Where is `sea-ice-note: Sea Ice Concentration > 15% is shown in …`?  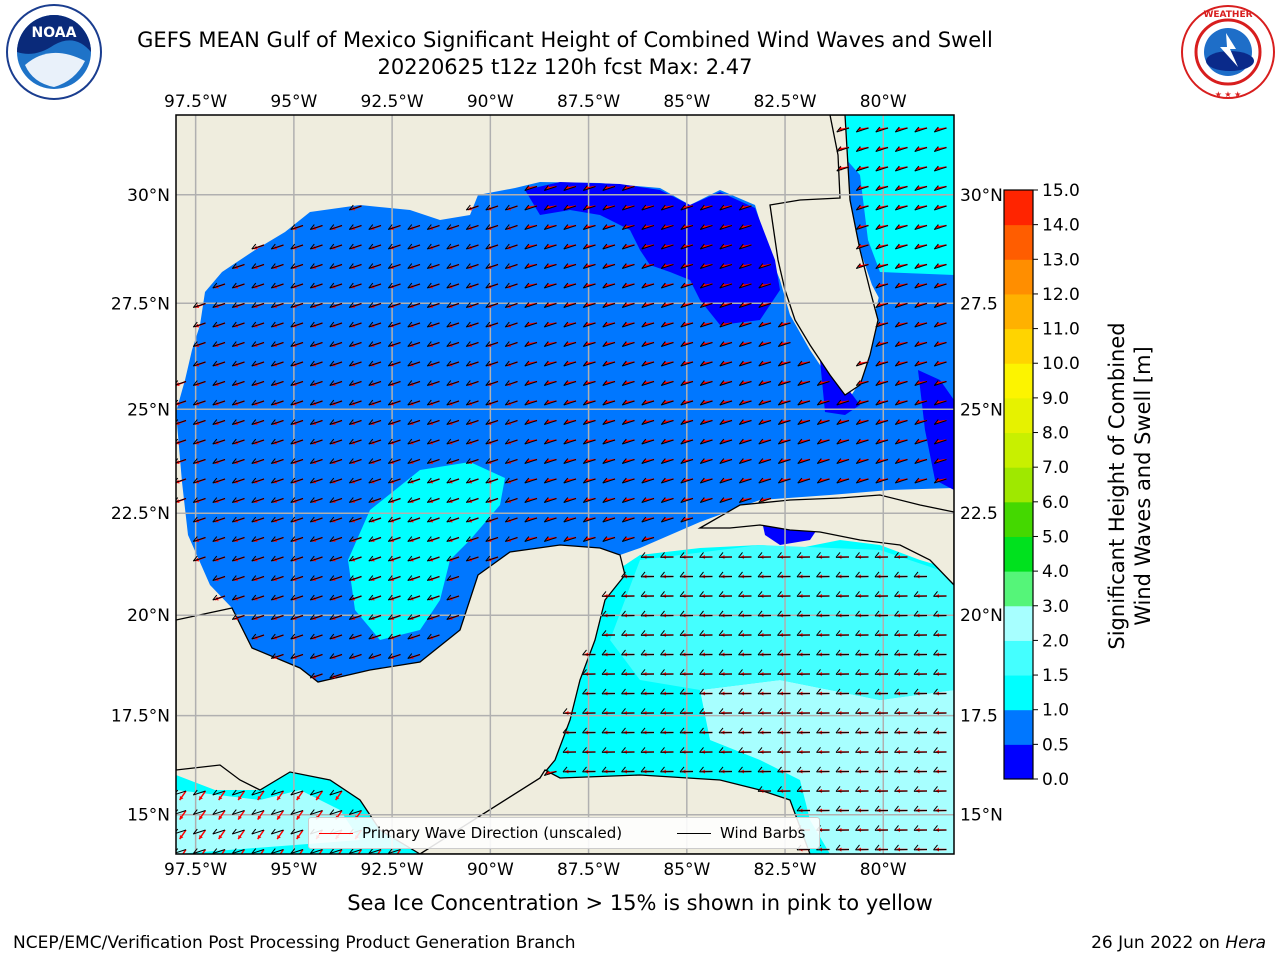
sea-ice-note: Sea Ice Concentration > 15% is shown in … is located at coordinates (640, 903).